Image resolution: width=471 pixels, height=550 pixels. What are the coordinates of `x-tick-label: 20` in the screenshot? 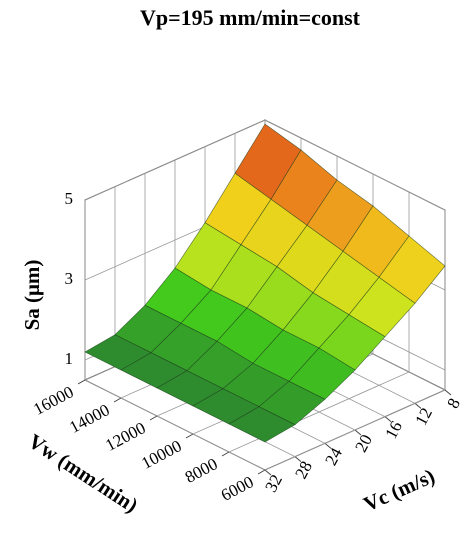 It's located at (363, 443).